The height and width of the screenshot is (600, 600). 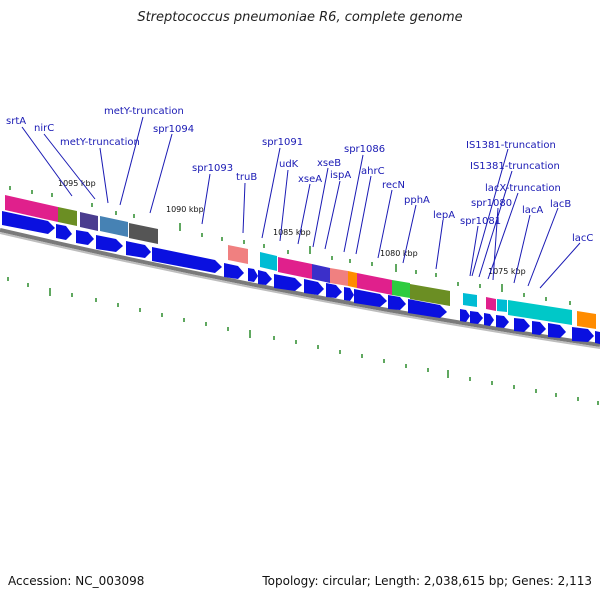 What do you see at coordinates (480, 221) in the screenshot?
I see `gene-label: spr1081` at bounding box center [480, 221].